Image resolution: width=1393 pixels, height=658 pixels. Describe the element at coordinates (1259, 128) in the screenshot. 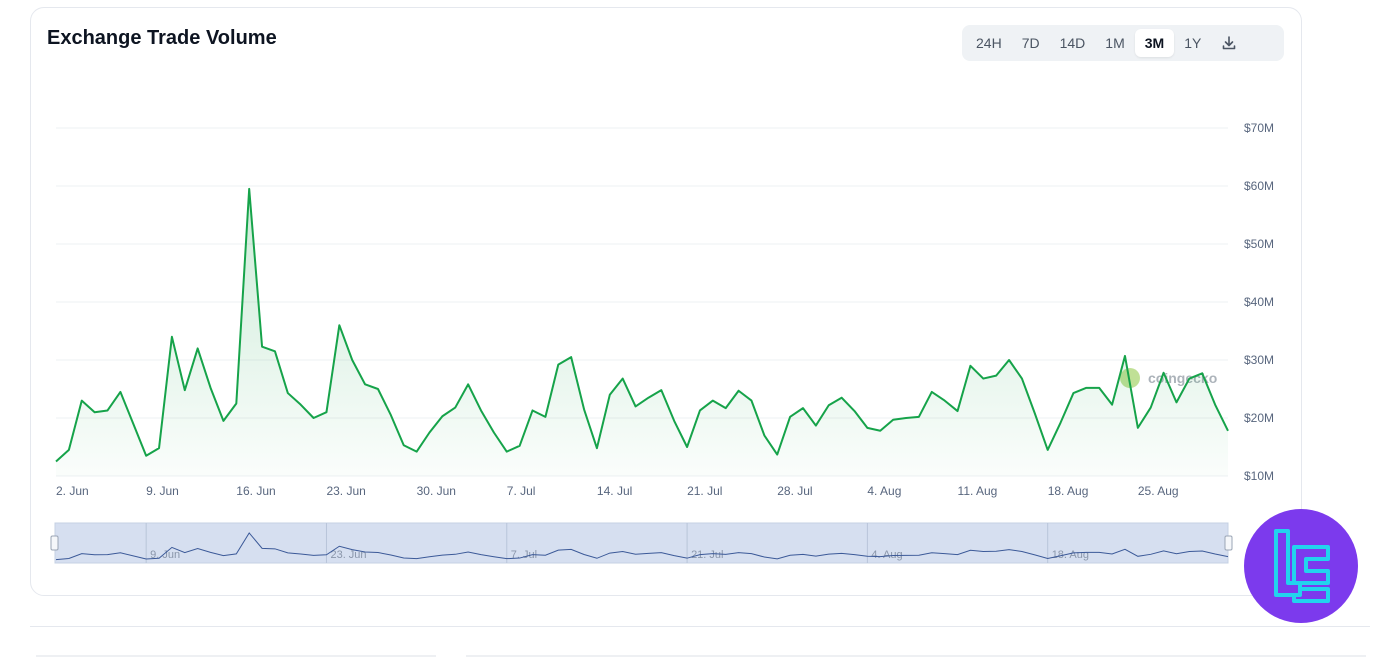

I see `y-tick-label: $70M` at that location.